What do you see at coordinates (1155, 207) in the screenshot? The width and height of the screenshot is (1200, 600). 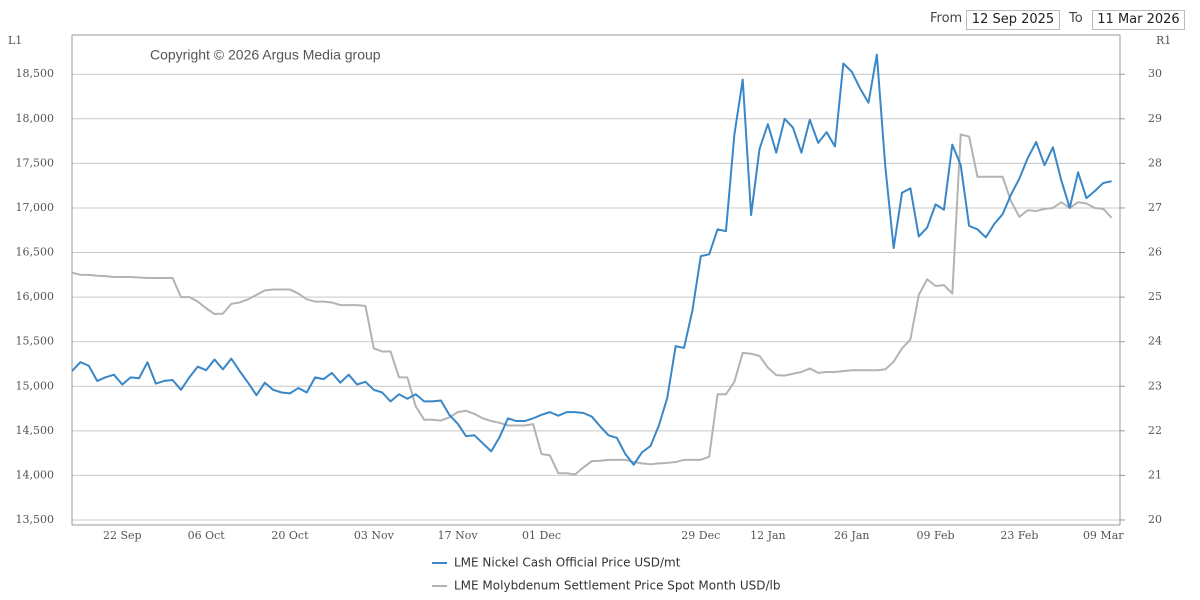 I see `y2-tick-label: 27` at bounding box center [1155, 207].